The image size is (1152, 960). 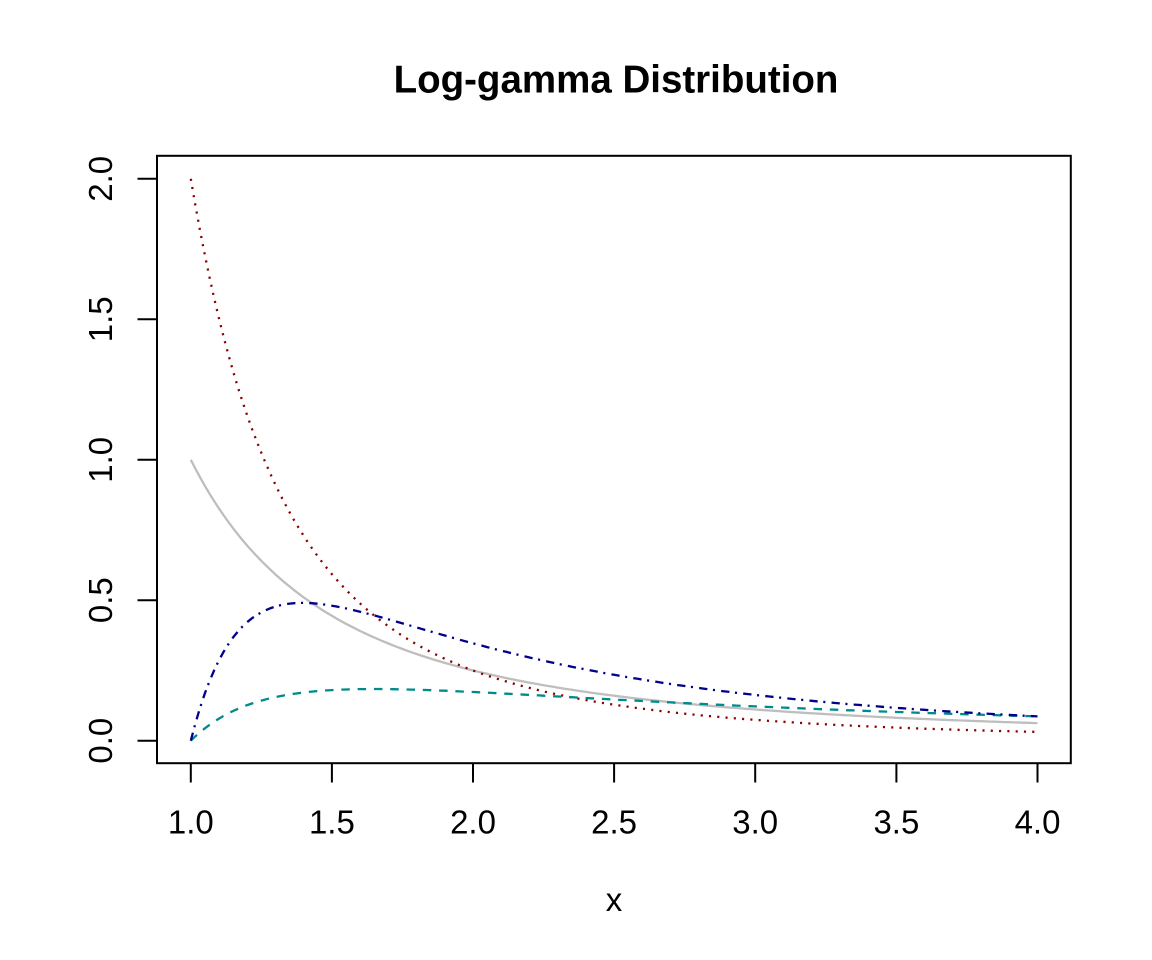 What do you see at coordinates (896, 822) in the screenshot?
I see `svg-text: 3.5` at bounding box center [896, 822].